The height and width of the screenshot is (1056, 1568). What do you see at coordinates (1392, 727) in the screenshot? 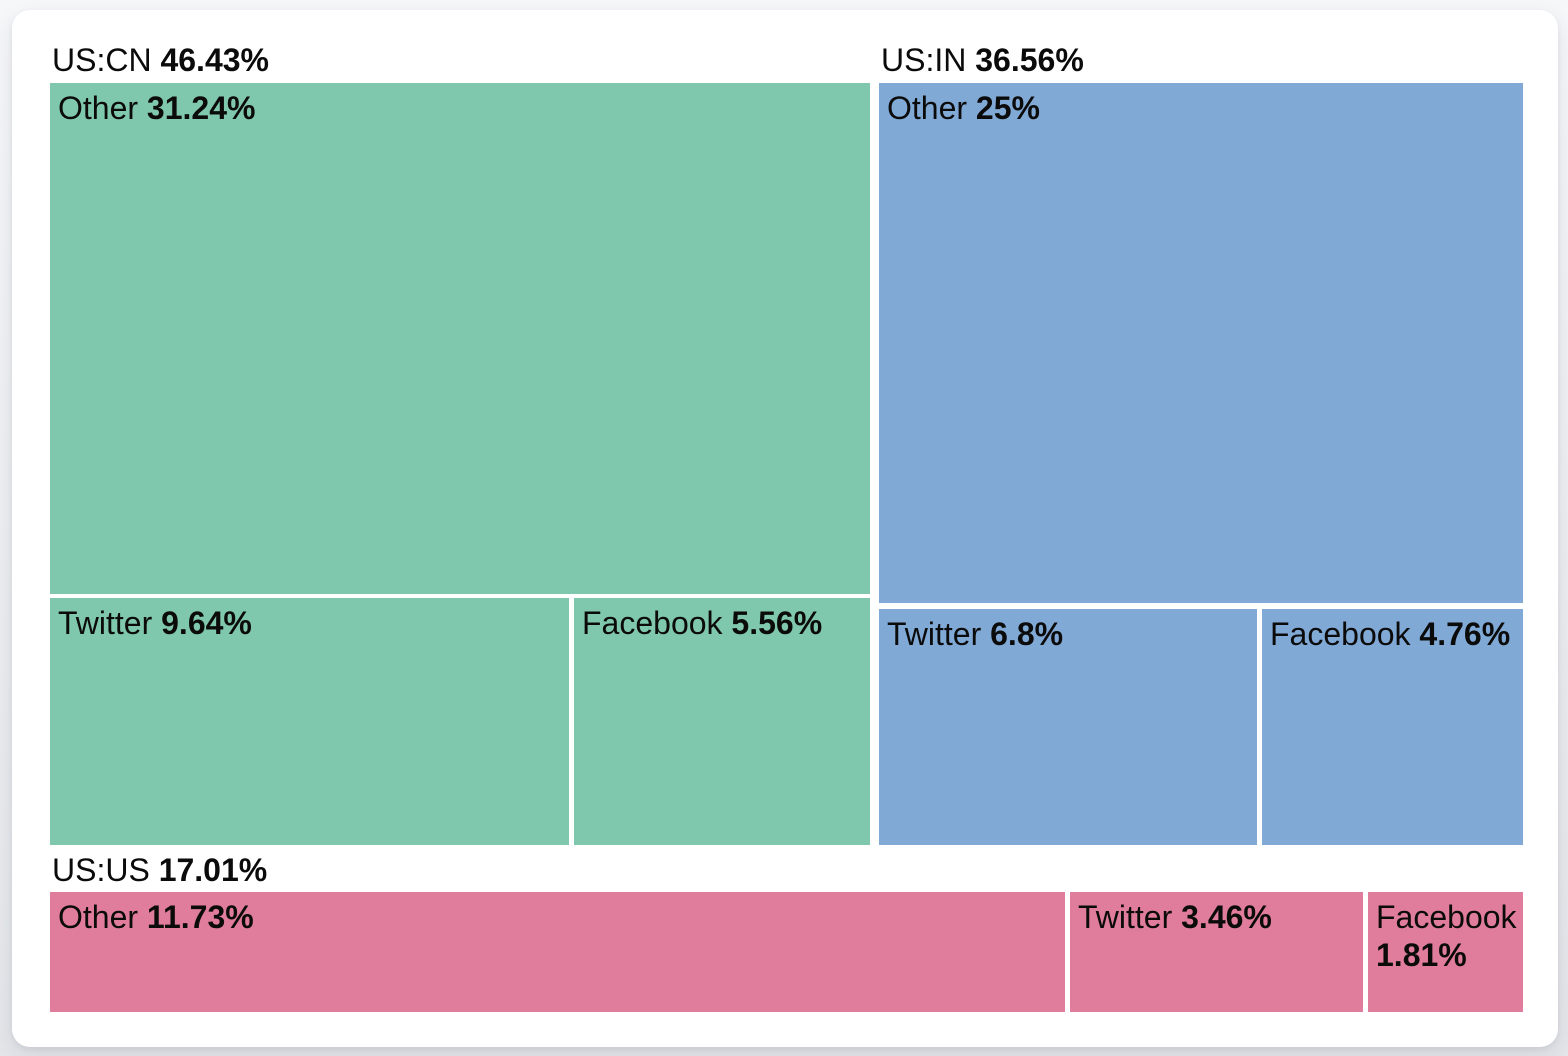
I see `treemap-cell-us-in-facebook: Facebook 4.76%` at bounding box center [1392, 727].